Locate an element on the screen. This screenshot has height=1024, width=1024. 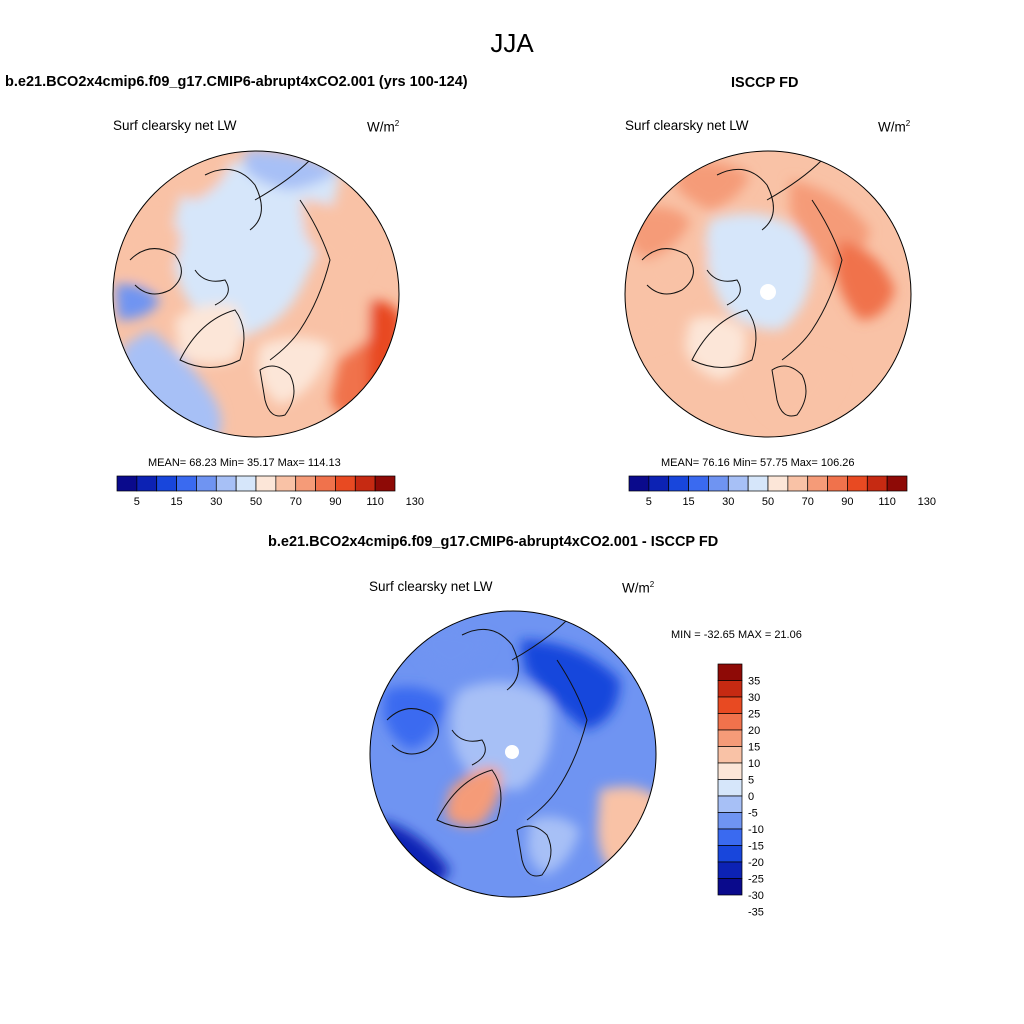
figure-title: JJA is located at coordinates (512, 43).